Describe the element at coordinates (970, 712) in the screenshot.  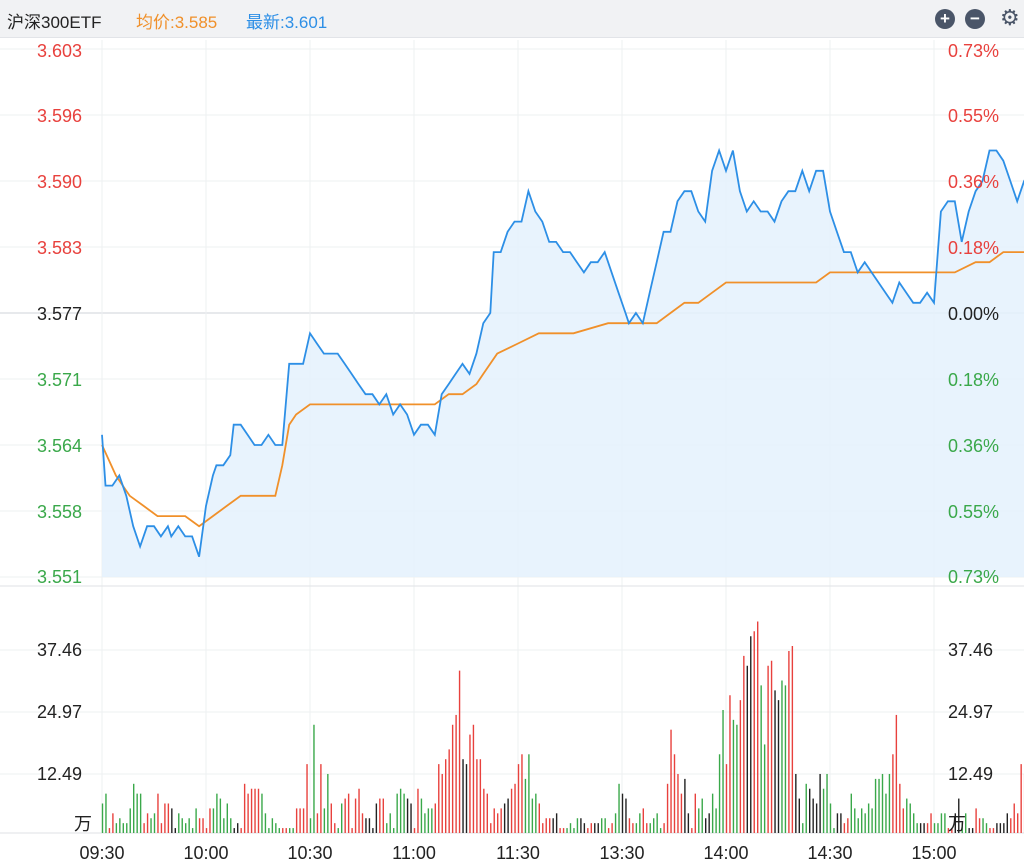
I see `volume-tick-label-right: 24.97` at that location.